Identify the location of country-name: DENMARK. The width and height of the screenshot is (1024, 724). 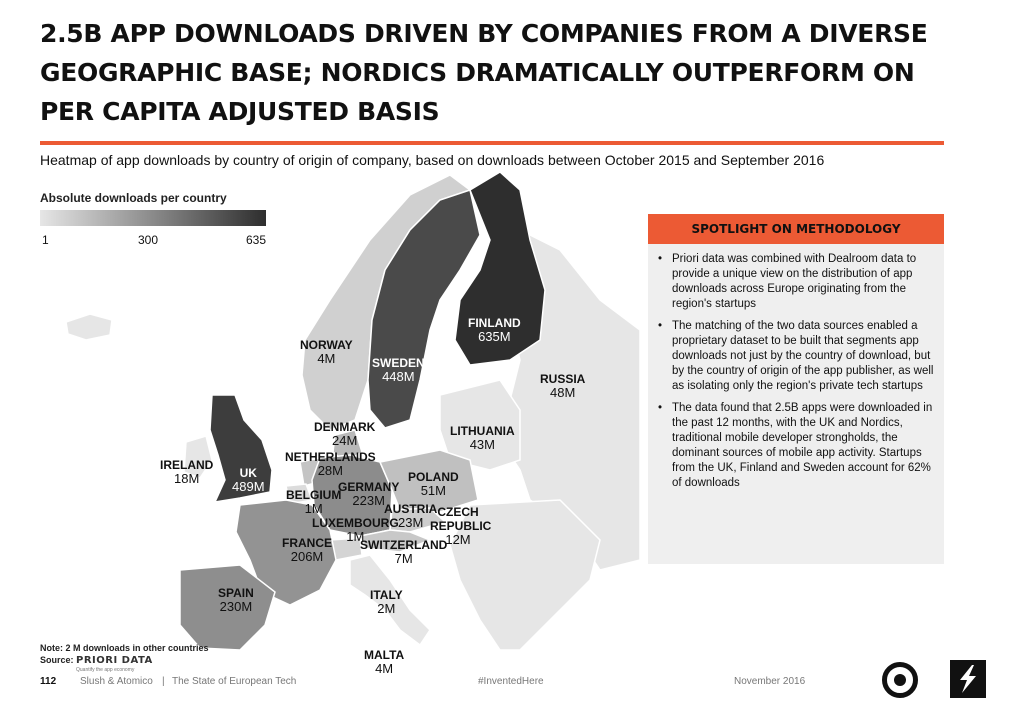
(345, 427).